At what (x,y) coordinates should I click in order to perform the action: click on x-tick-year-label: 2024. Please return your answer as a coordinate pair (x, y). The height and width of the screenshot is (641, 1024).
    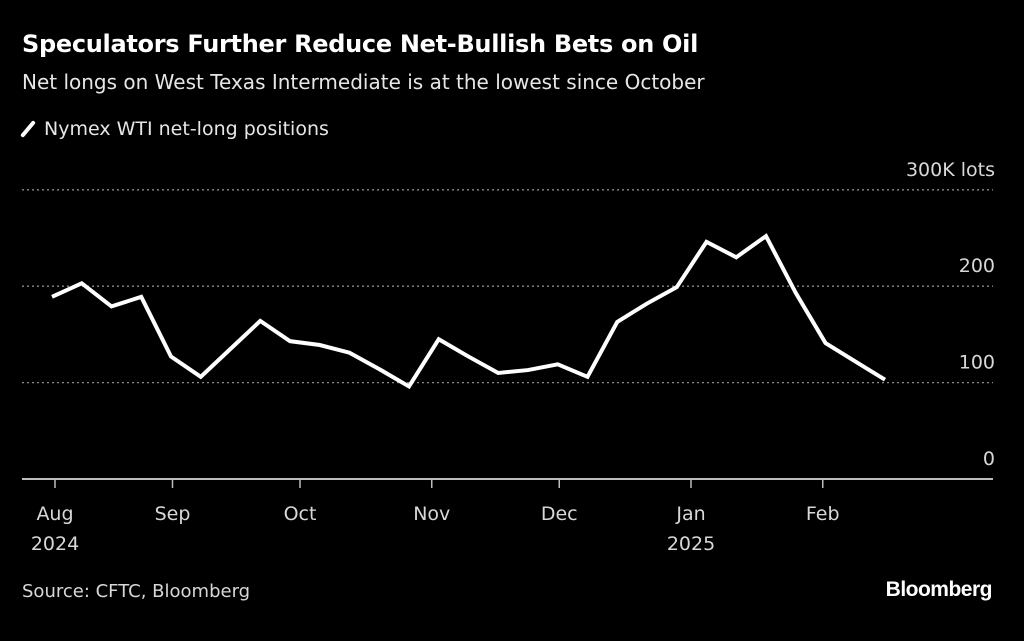
    Looking at the image, I should click on (55, 544).